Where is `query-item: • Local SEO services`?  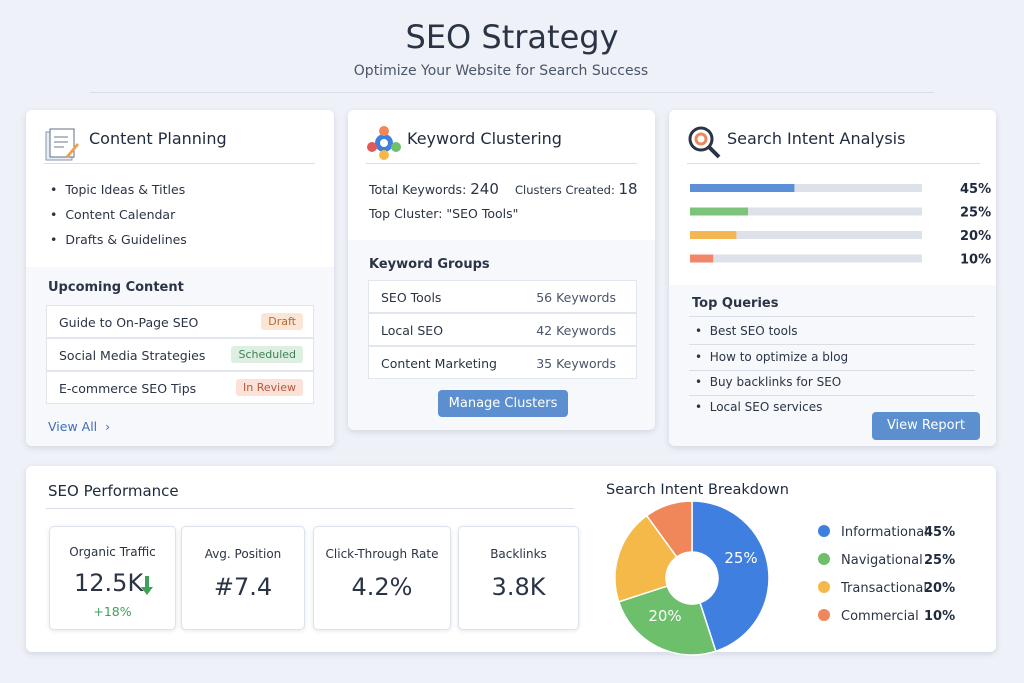 query-item: • Local SEO services is located at coordinates (759, 407).